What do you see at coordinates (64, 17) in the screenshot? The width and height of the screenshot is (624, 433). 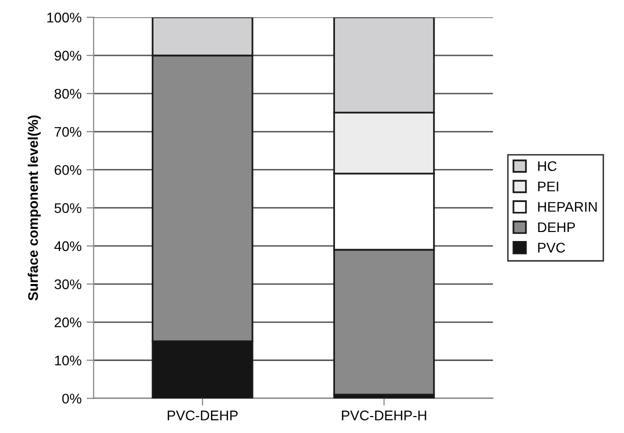 I see `y-tick-label: 100%` at bounding box center [64, 17].